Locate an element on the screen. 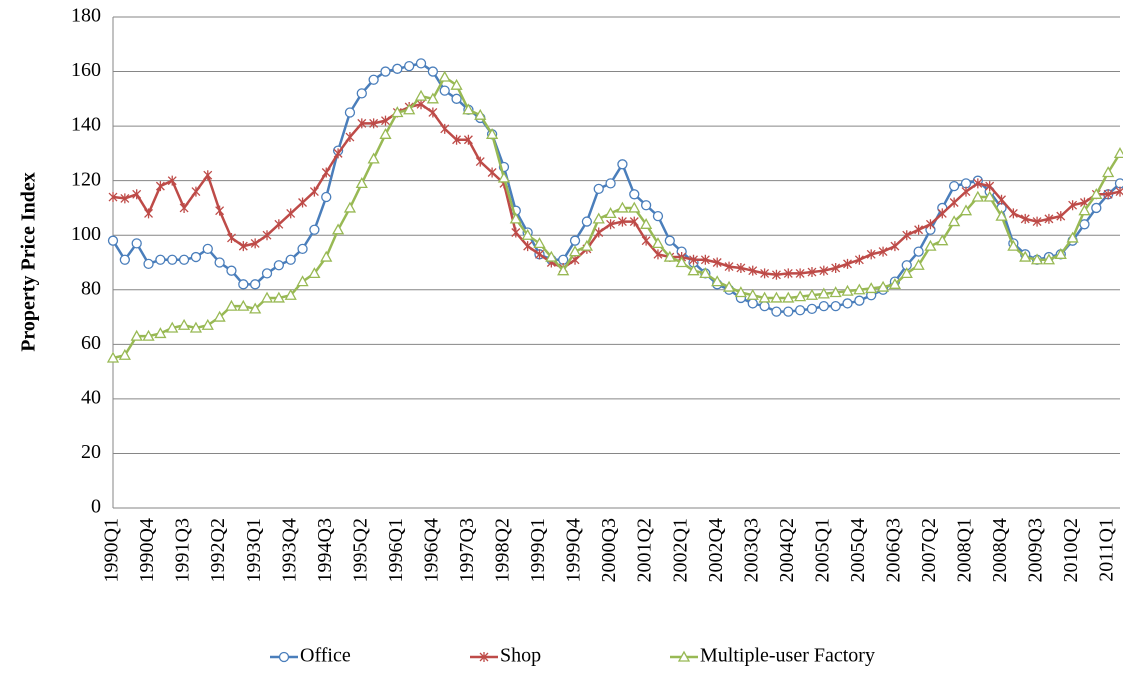 This screenshot has width=1123, height=674. x-tick-label: 2006Q3 is located at coordinates (893, 550).